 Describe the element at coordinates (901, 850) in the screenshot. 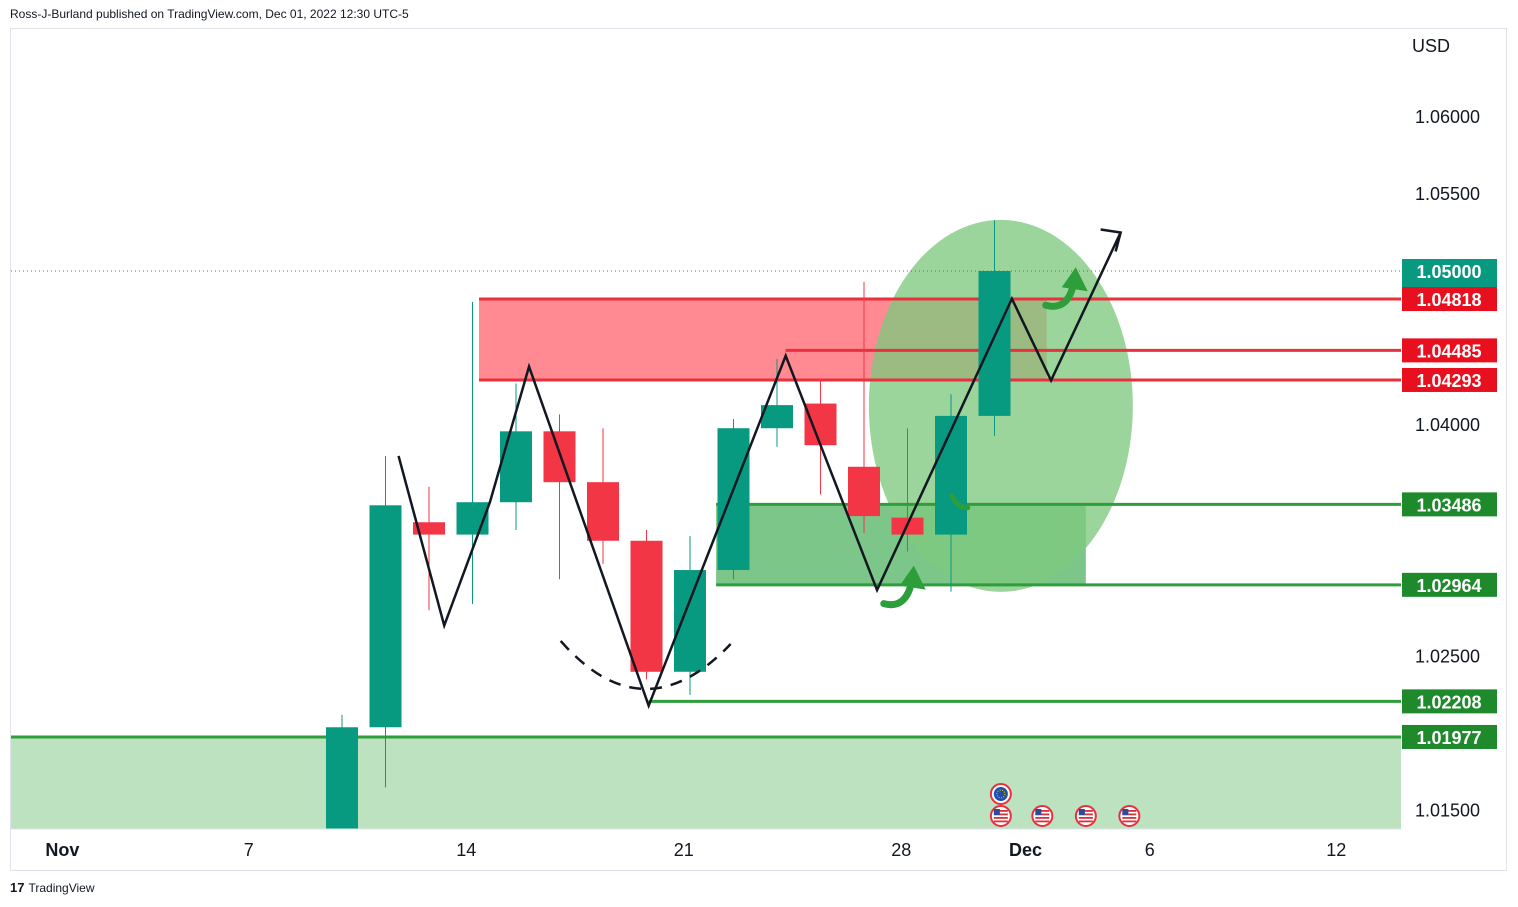

I see `x-tick-label: 28` at that location.